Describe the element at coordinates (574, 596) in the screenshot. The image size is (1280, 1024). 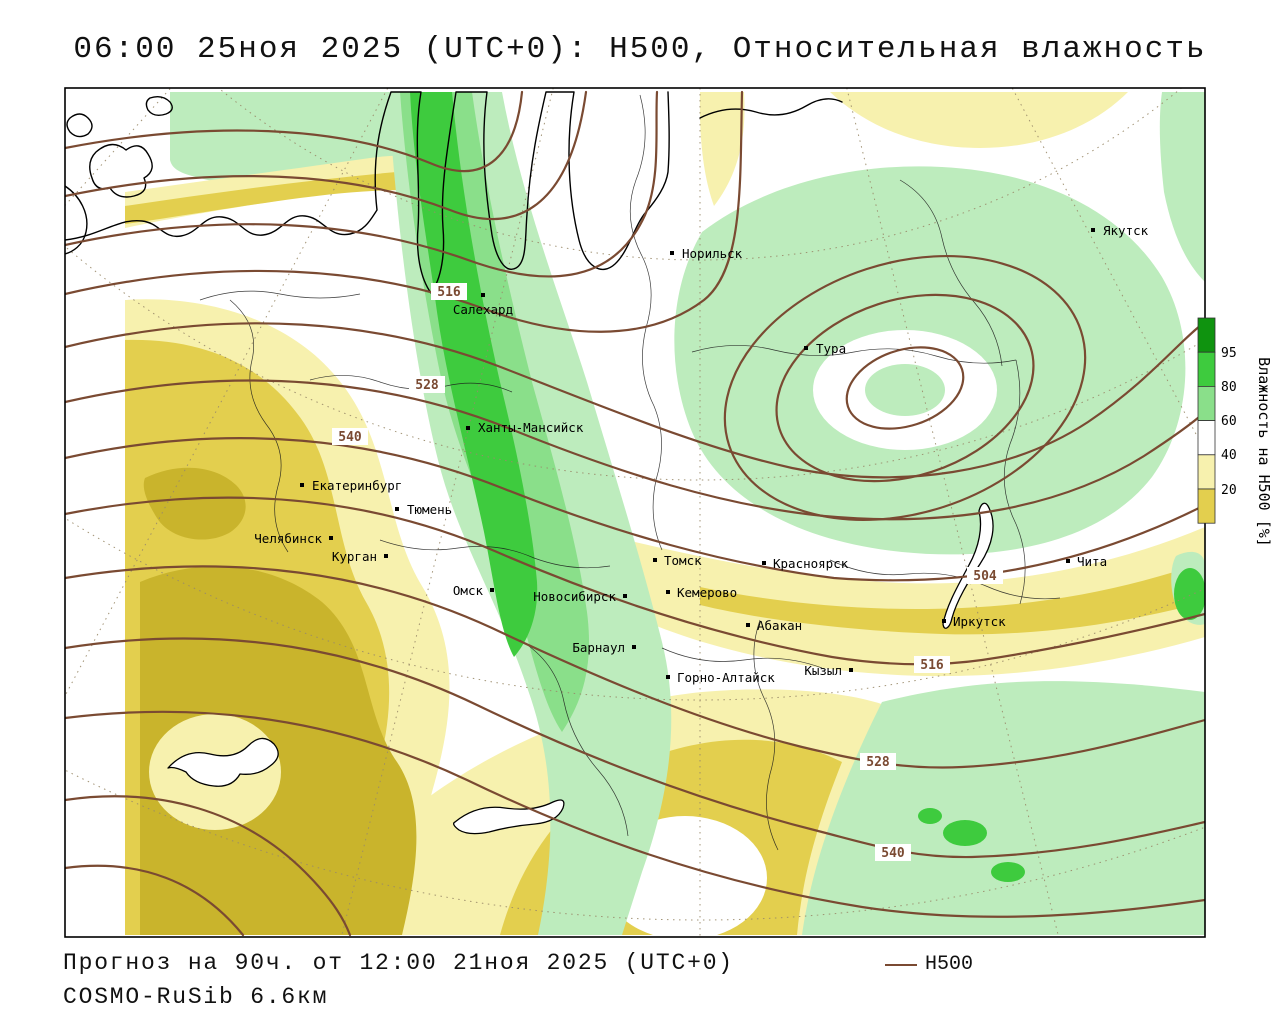
I see `svg-text: Новосибирск` at that location.